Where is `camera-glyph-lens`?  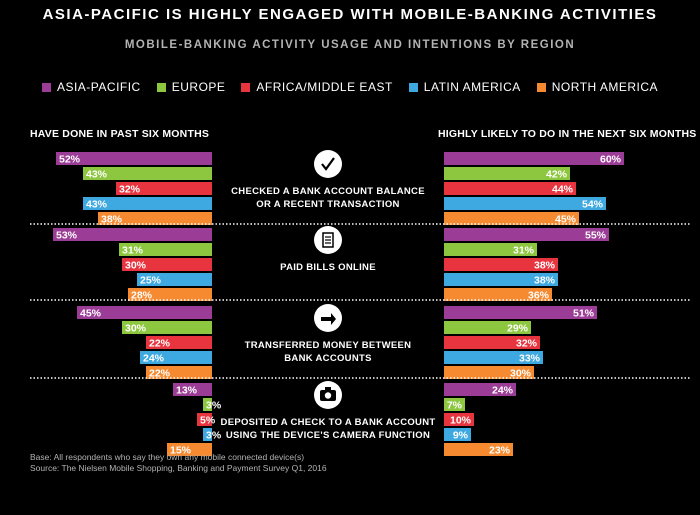 camera-glyph-lens is located at coordinates (328, 395).